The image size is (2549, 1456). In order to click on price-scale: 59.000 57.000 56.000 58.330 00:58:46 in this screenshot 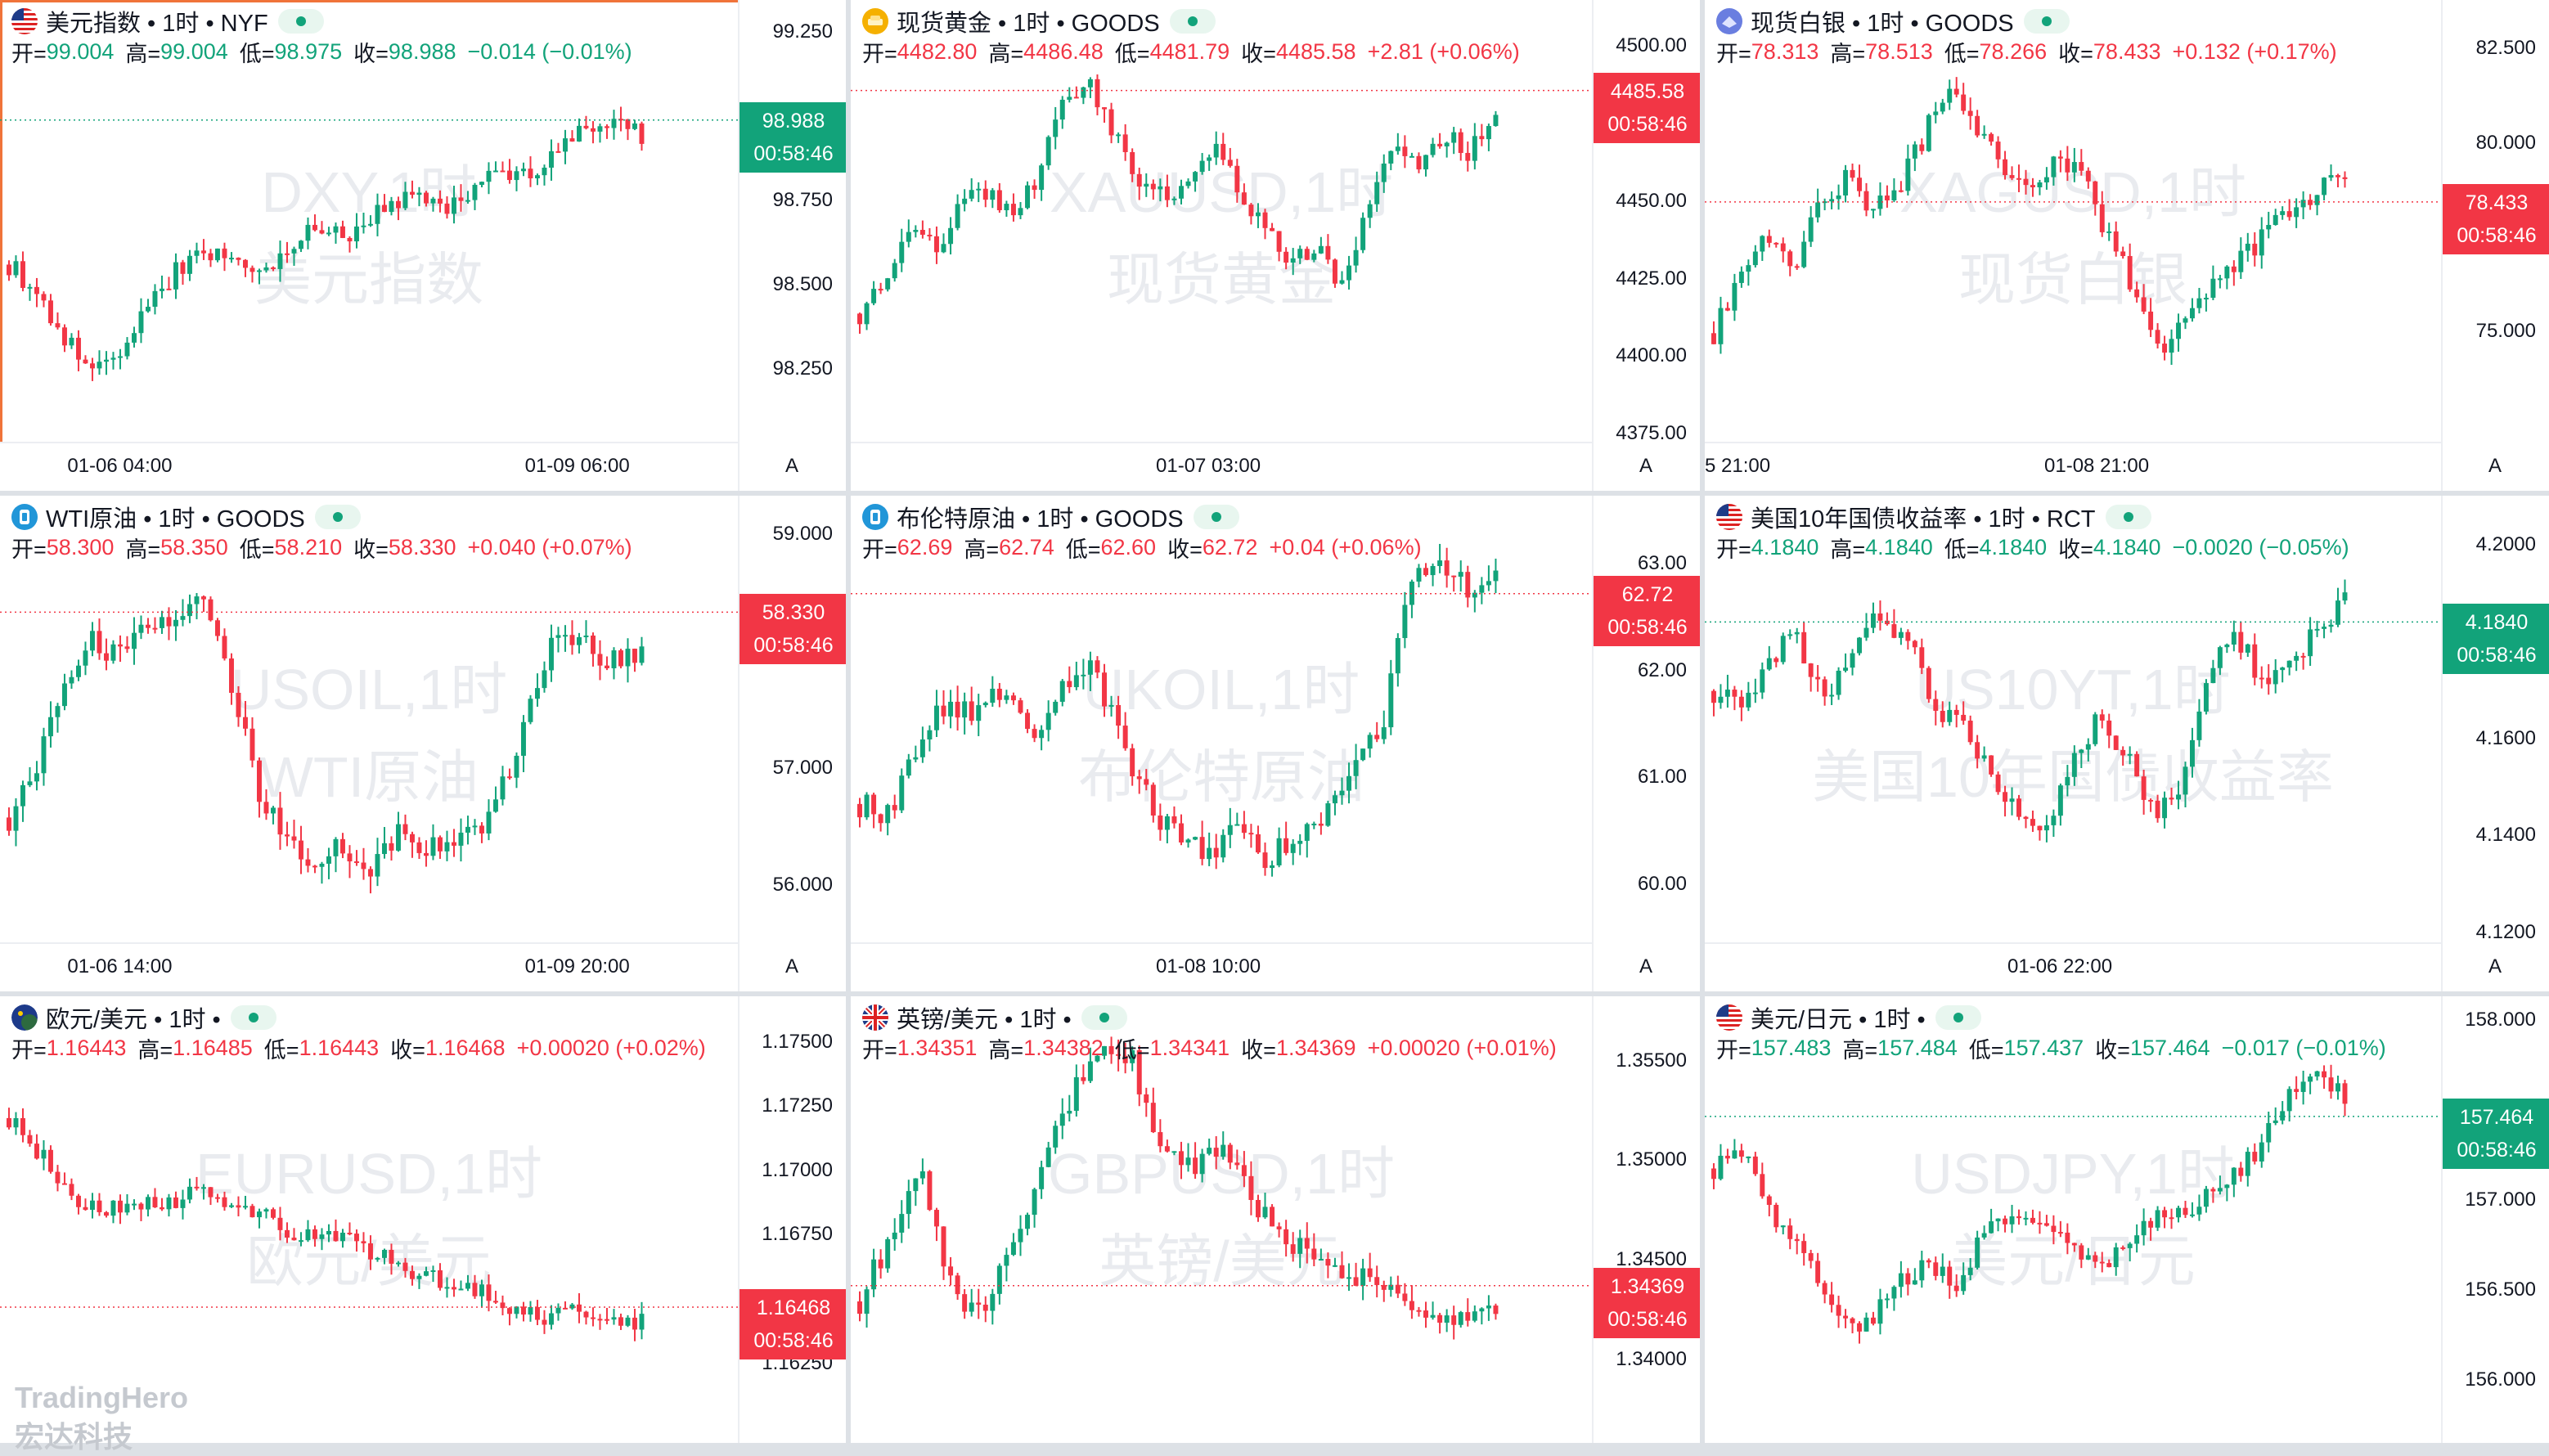, I will do `click(792, 744)`.